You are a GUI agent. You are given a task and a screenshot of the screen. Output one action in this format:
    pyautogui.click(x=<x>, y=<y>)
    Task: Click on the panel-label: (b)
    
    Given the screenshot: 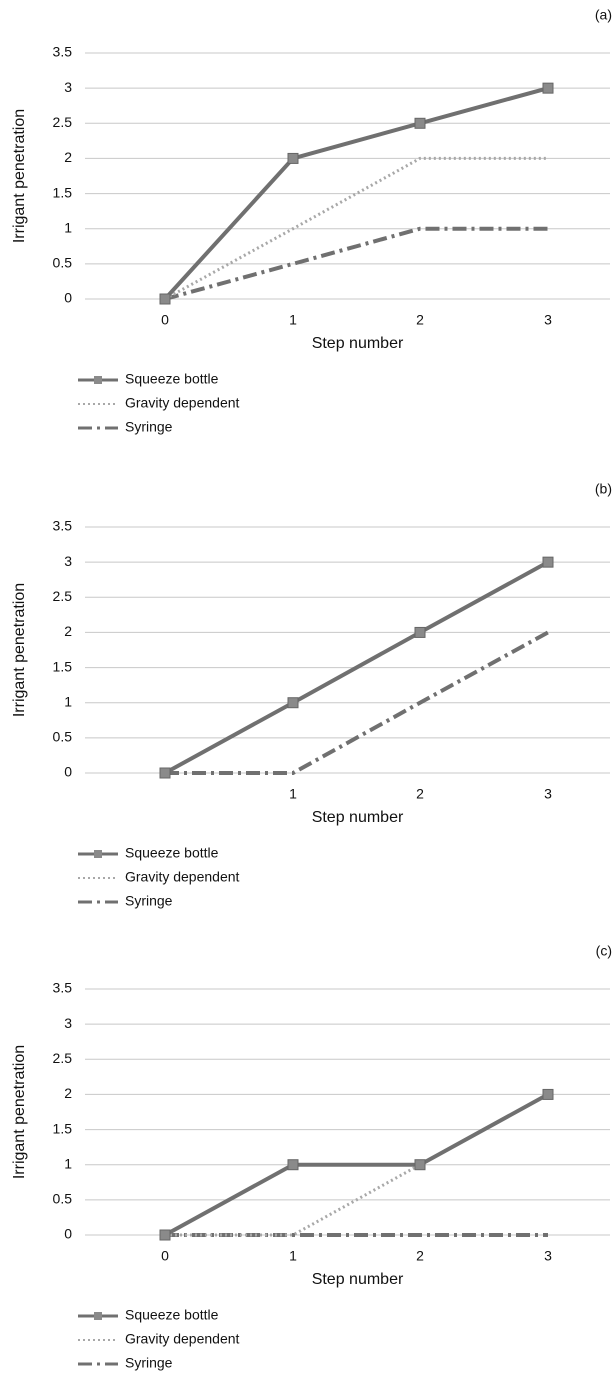 What is the action you would take?
    pyautogui.click(x=603, y=489)
    